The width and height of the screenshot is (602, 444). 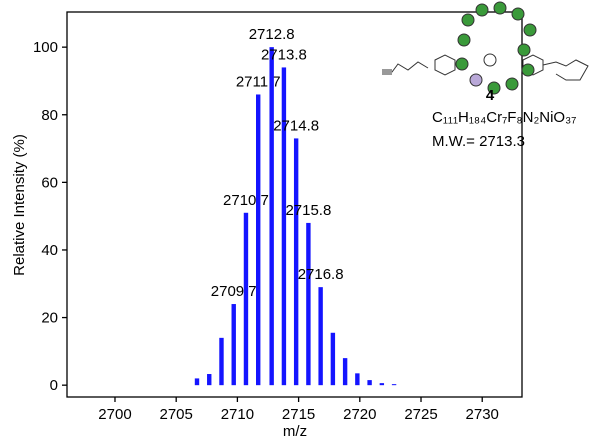 What do you see at coordinates (295, 431) in the screenshot?
I see `x-axis-label: m/z` at bounding box center [295, 431].